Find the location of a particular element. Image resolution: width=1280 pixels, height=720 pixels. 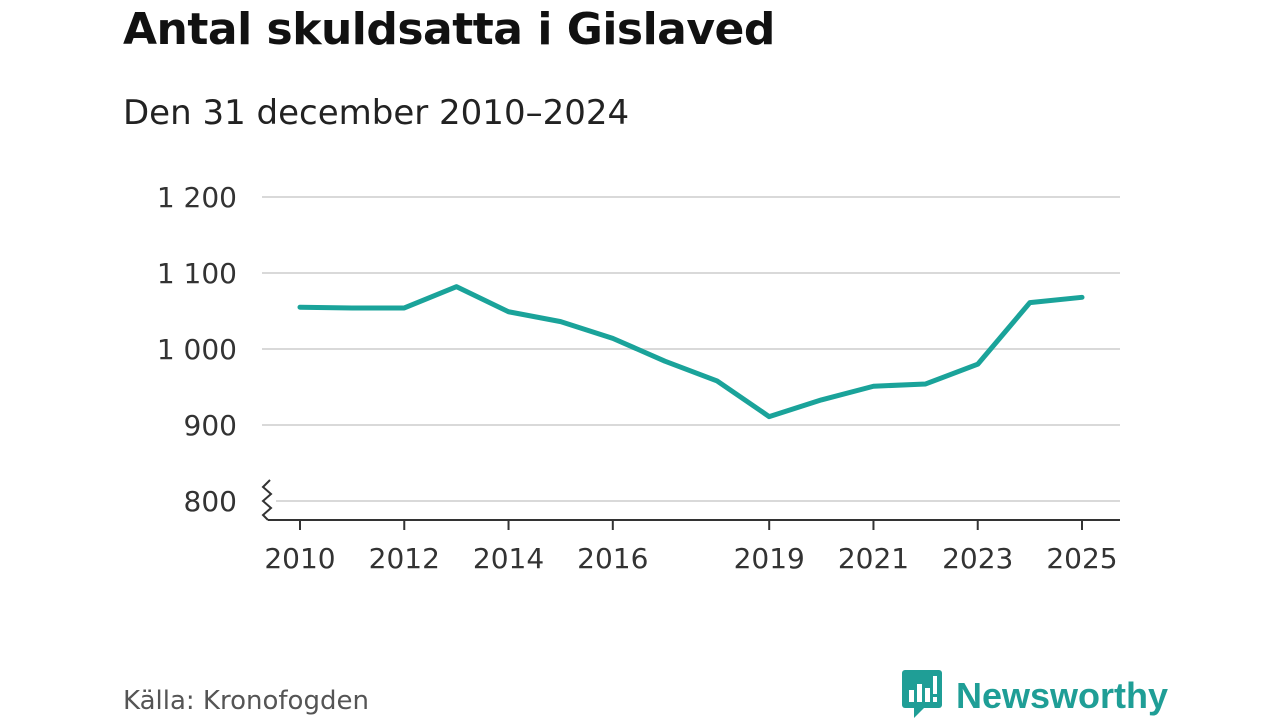

x-tick-label: 2012 is located at coordinates (404, 558).